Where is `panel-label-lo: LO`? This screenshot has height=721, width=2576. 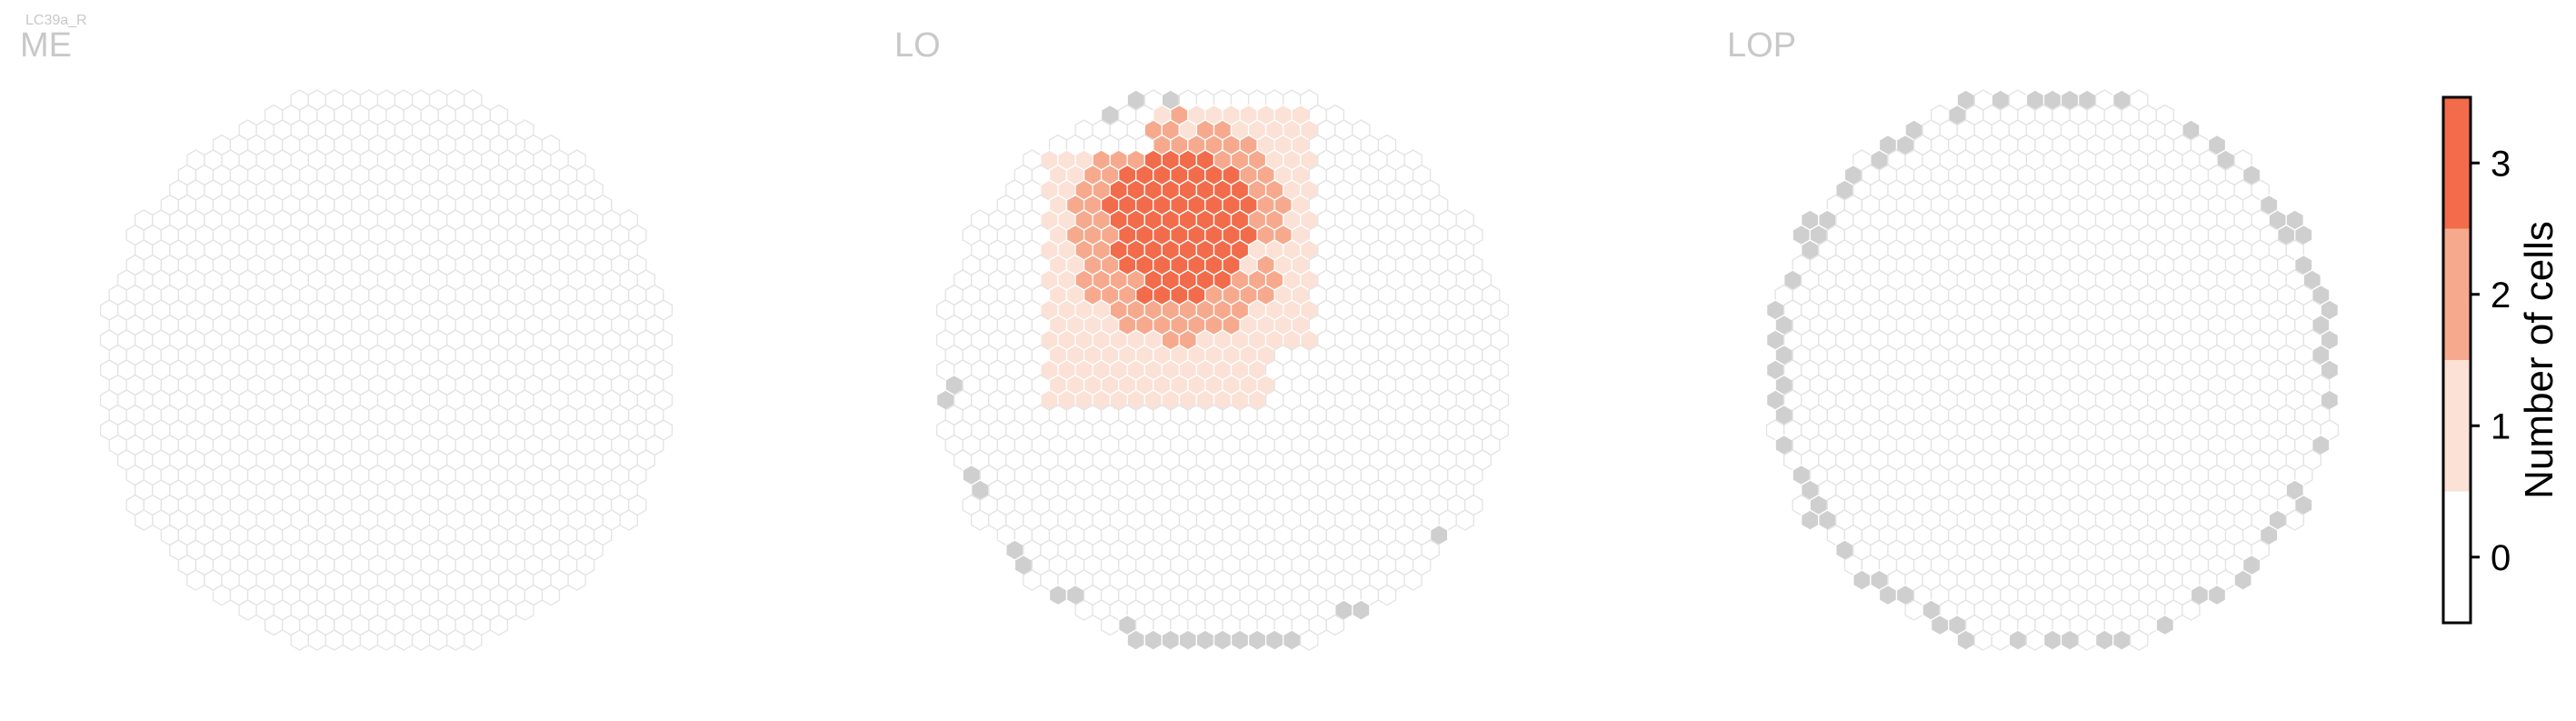 panel-label-lo: LO is located at coordinates (918, 45).